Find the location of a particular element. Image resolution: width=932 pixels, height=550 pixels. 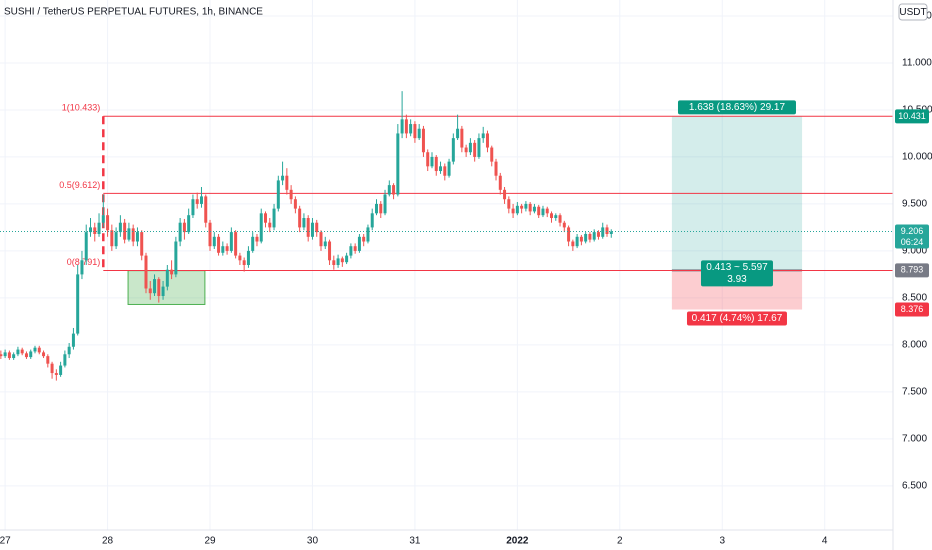

x-tick-label: 29 is located at coordinates (210, 541).